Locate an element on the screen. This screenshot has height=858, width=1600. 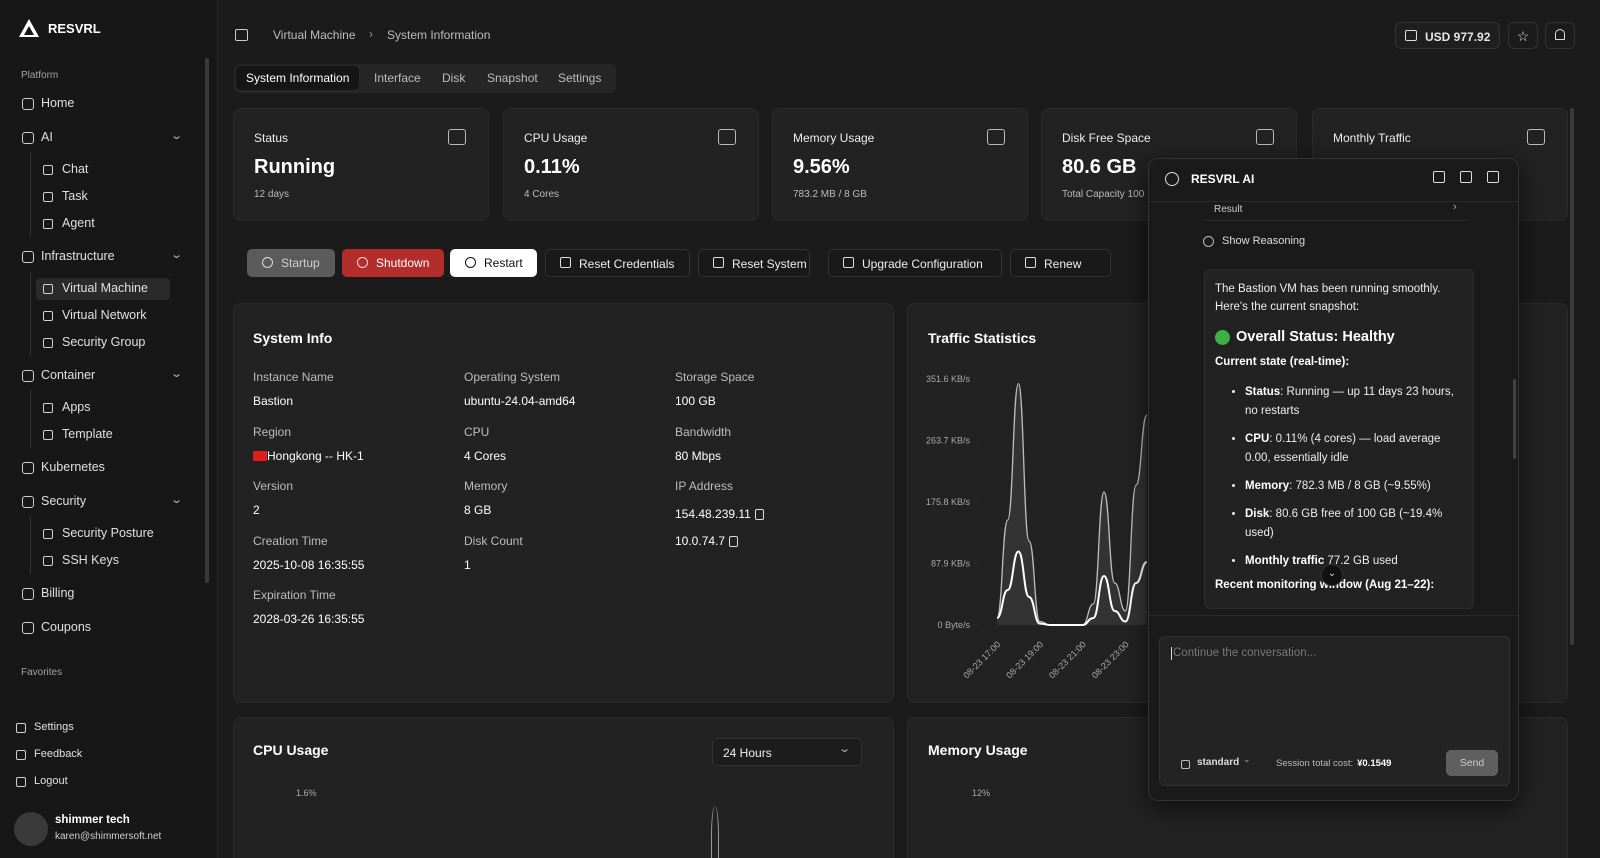
sidebar-toggle is located at coordinates (241, 35).